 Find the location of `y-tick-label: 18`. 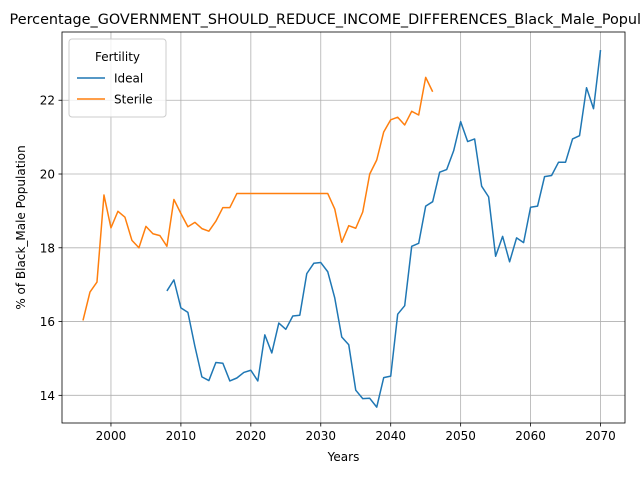

y-tick-label: 18 is located at coordinates (47, 248).